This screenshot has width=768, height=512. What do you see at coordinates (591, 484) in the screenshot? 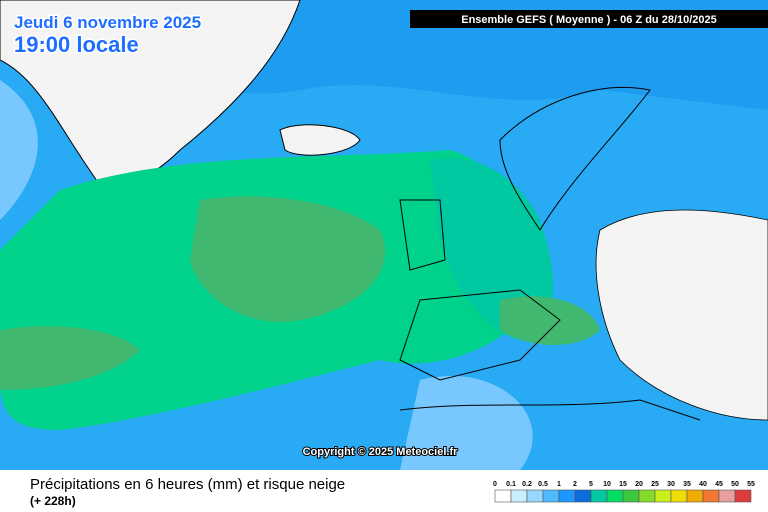
I see `legend-label: 5` at bounding box center [591, 484].